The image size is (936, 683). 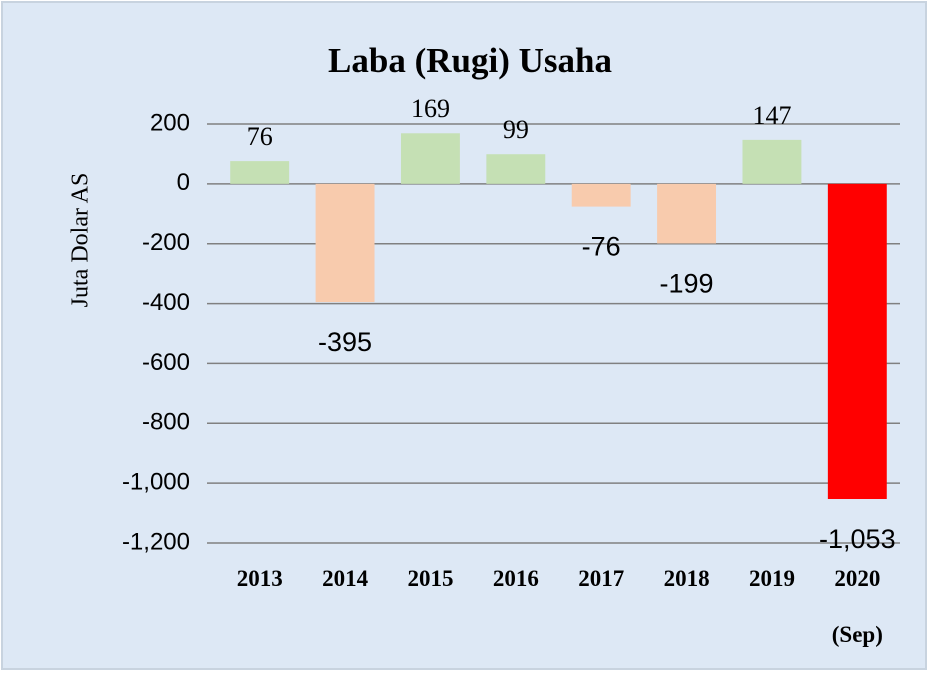 I want to click on x-tick-label: 2019, so click(x=771, y=578).